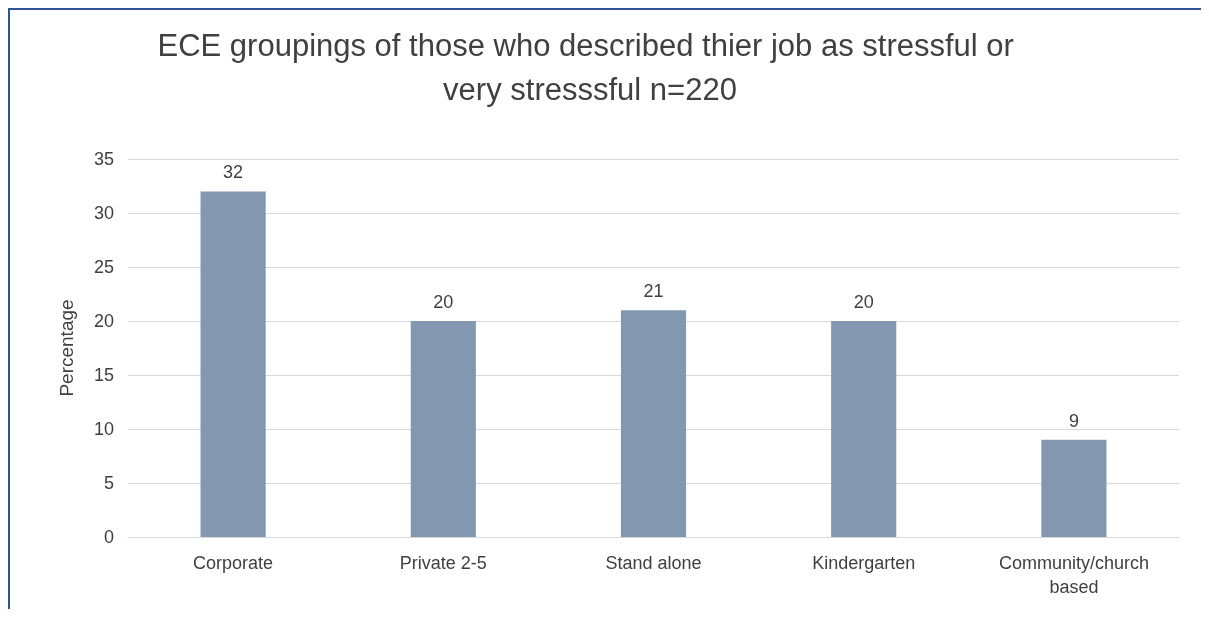  Describe the element at coordinates (103, 267) in the screenshot. I see `y-tick-label: 25` at that location.